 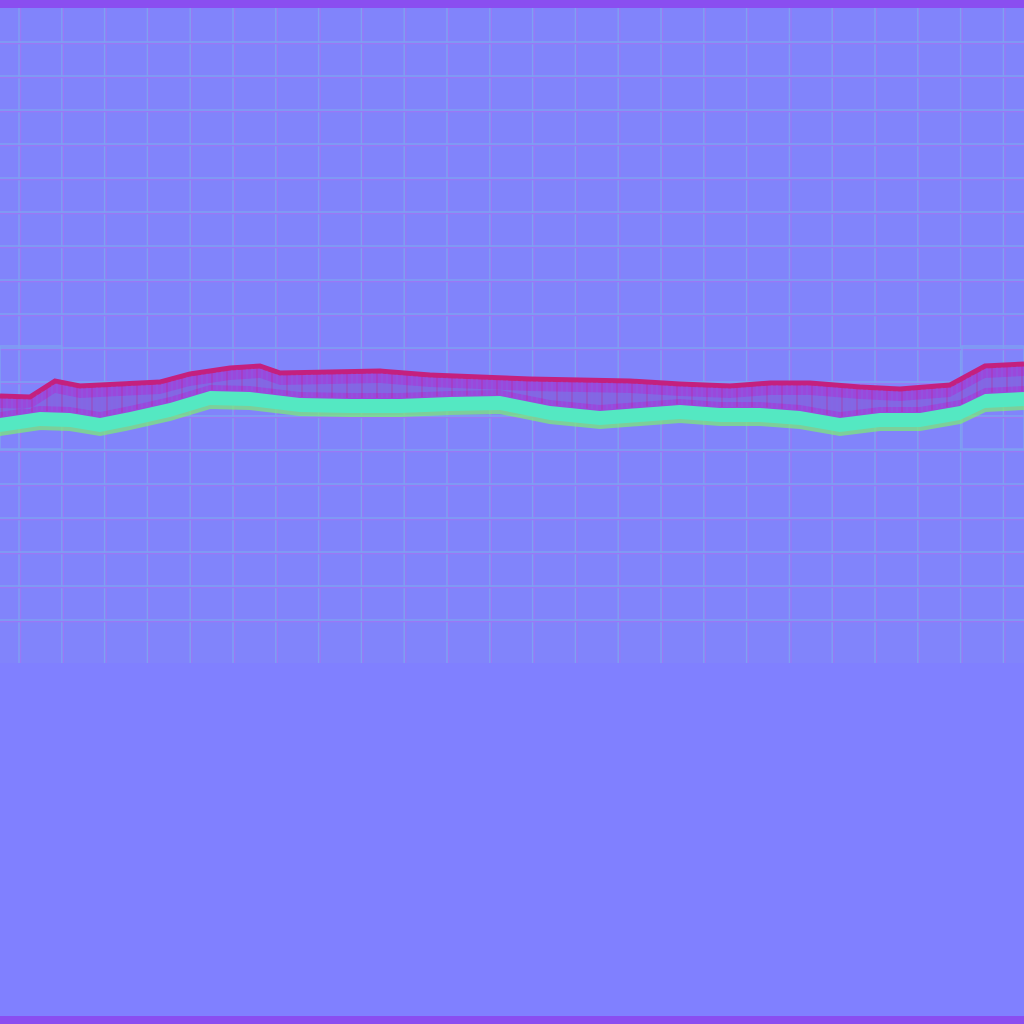 I want to click on crack-band, so click(x=512, y=399).